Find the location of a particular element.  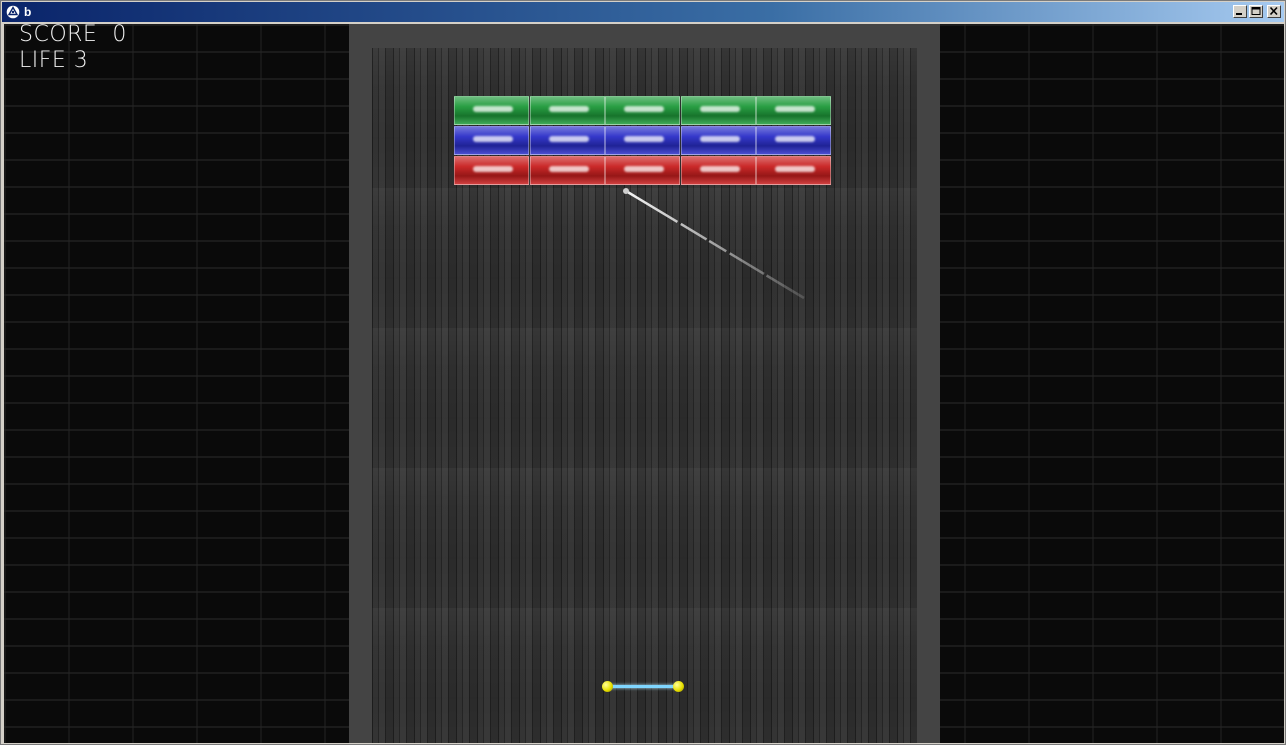

paddle-bar is located at coordinates (643, 686).